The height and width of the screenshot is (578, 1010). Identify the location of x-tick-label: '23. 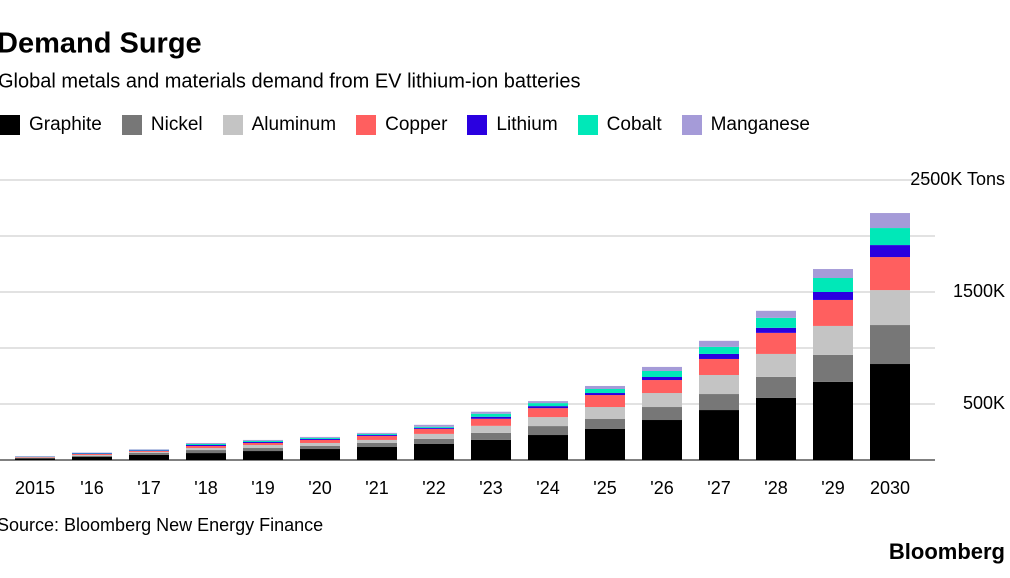
(490, 488).